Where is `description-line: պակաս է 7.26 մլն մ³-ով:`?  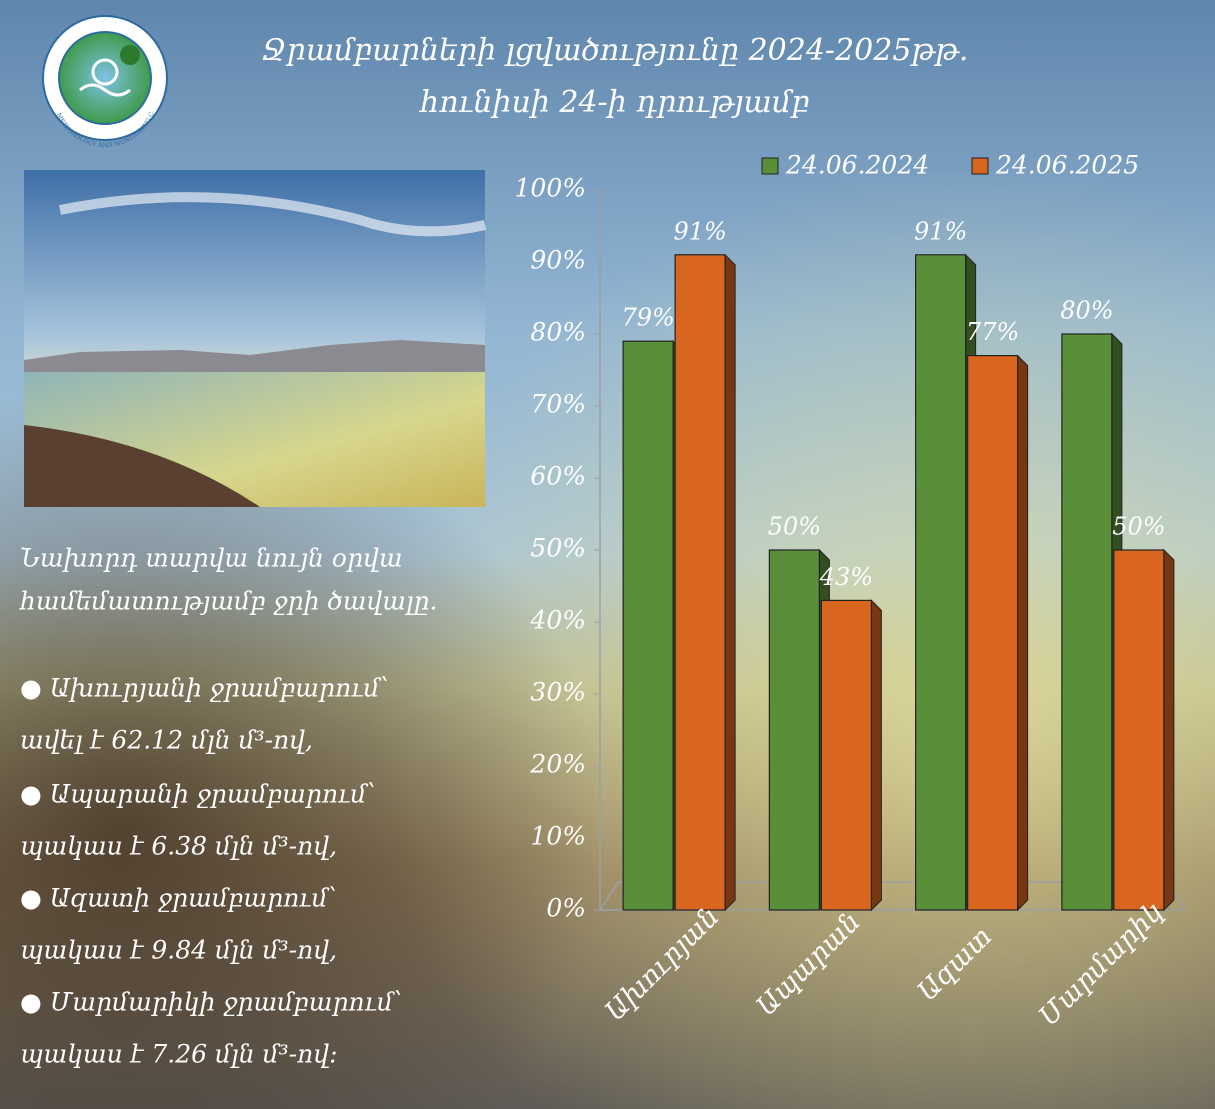
description-line: պակաս է 7.26 մլն մ³-ով: is located at coordinates (179, 1054).